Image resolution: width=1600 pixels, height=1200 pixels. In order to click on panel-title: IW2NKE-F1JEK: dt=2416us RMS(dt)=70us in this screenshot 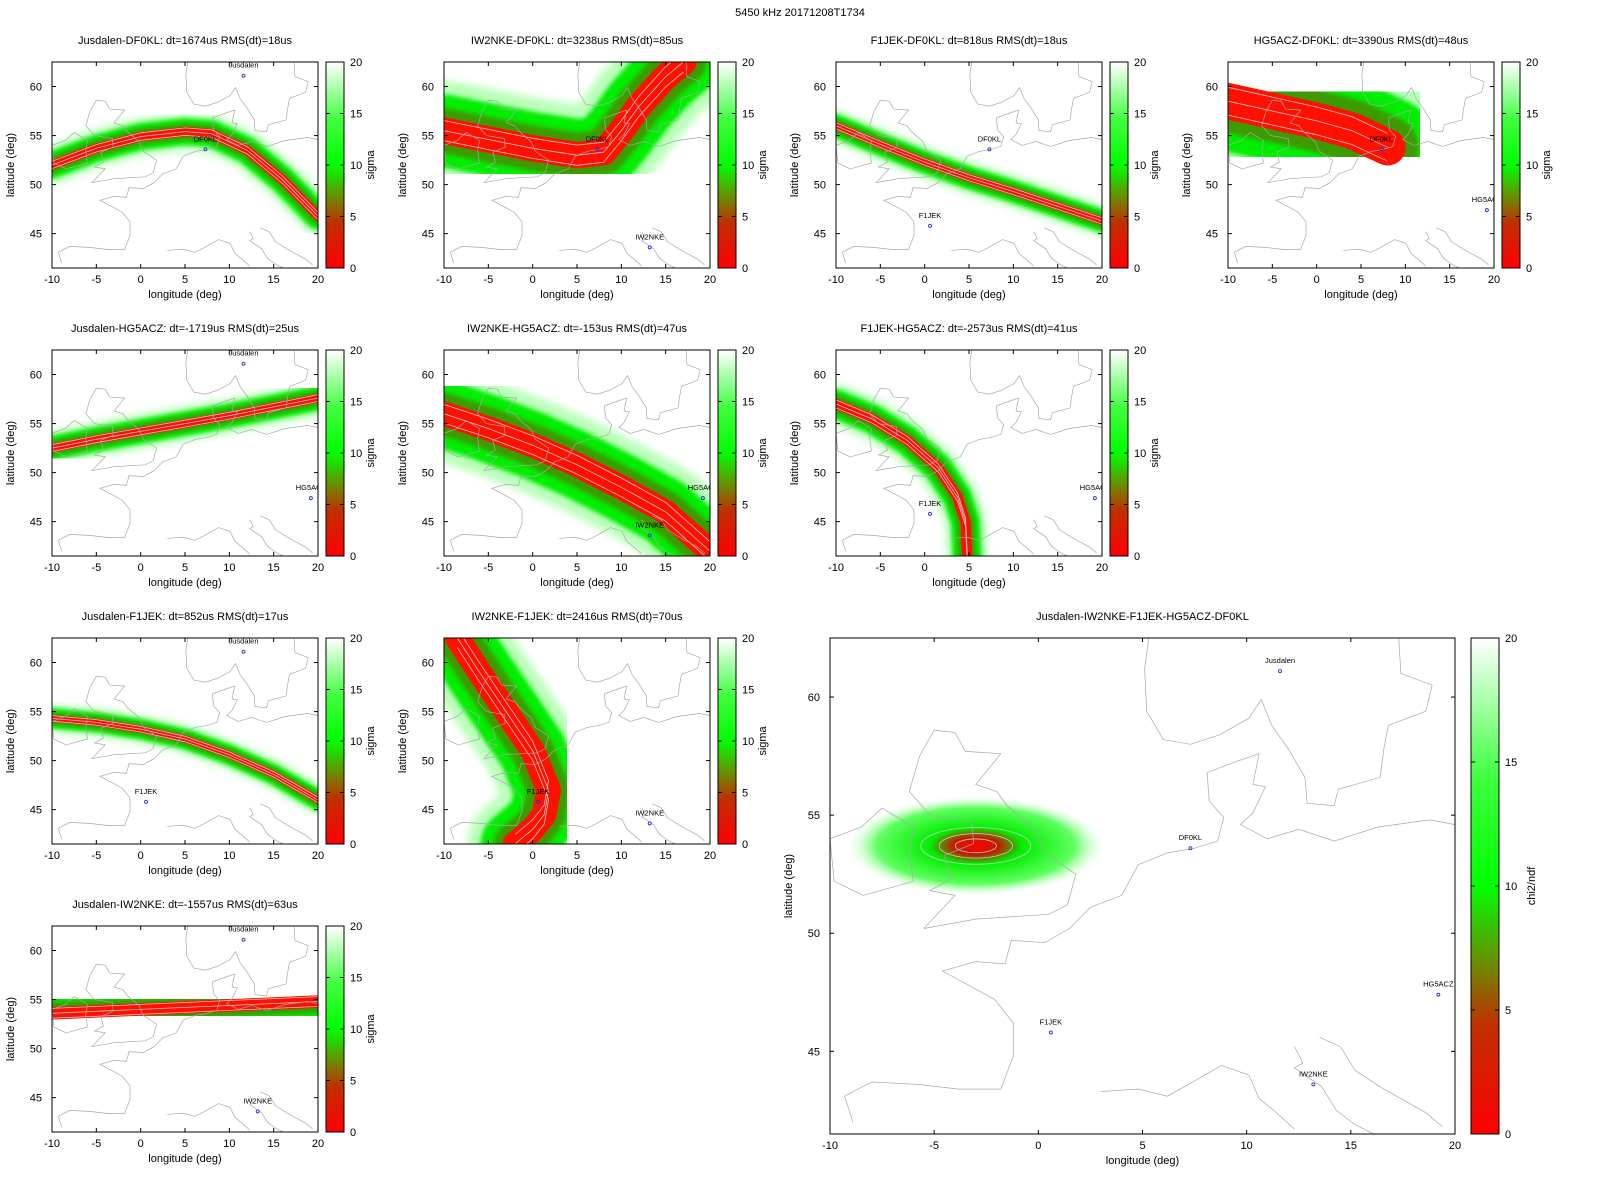, I will do `click(577, 617)`.